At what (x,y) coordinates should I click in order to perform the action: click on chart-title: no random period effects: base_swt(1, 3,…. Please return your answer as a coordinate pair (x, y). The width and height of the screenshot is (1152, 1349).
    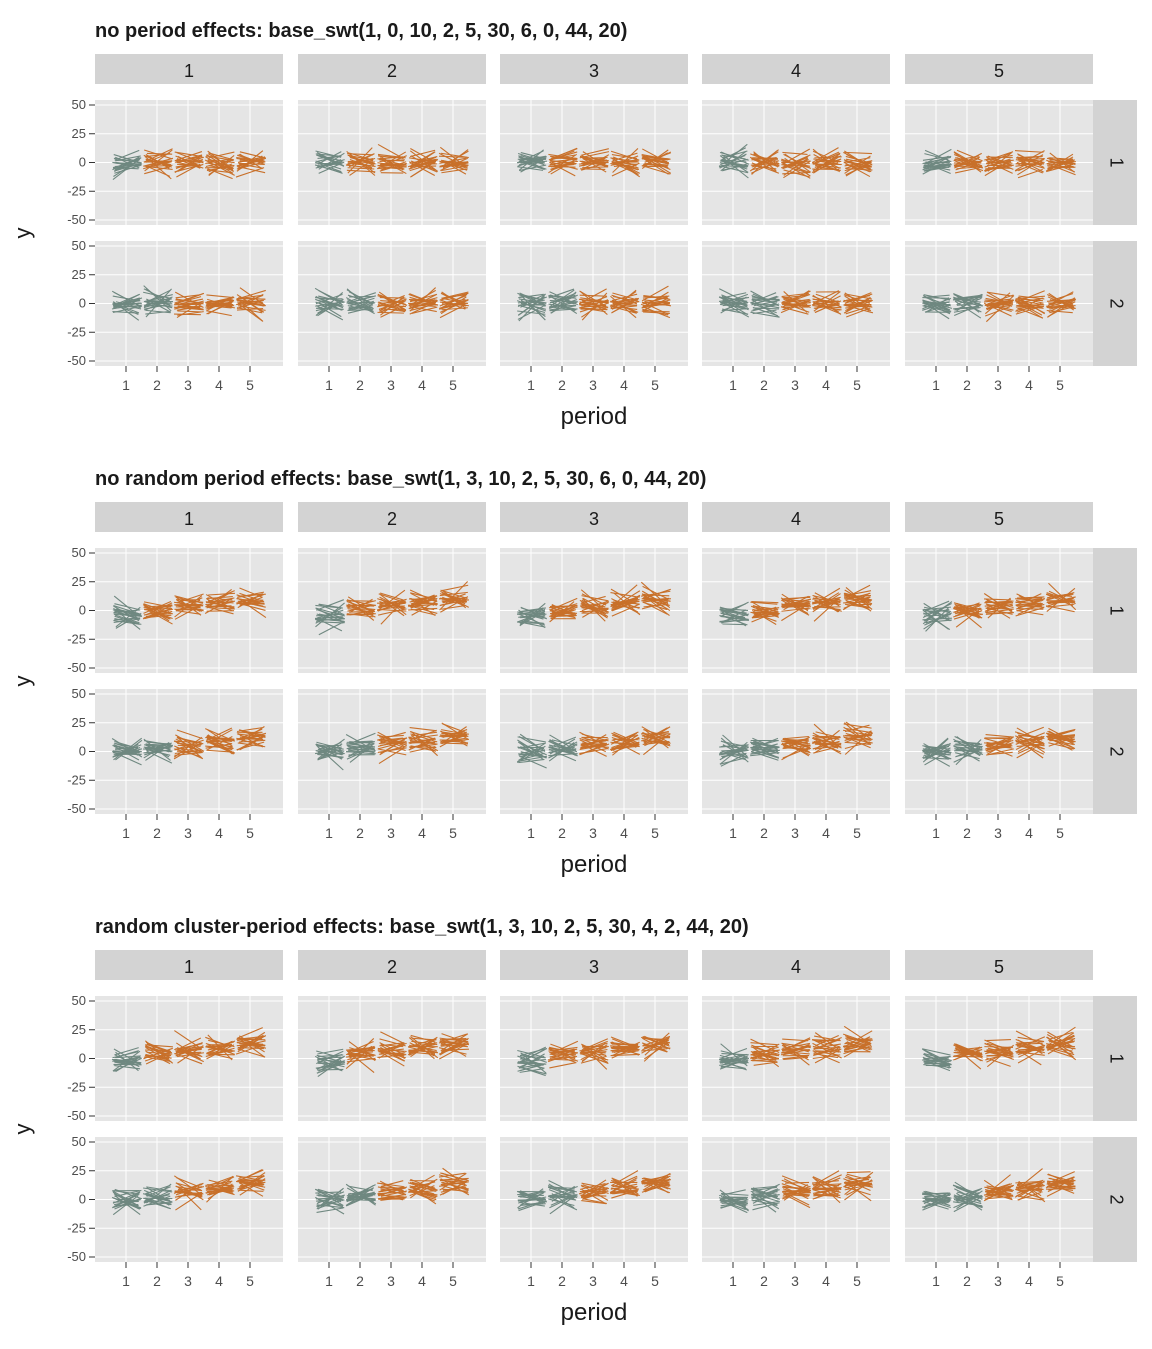
    Looking at the image, I should click on (400, 479).